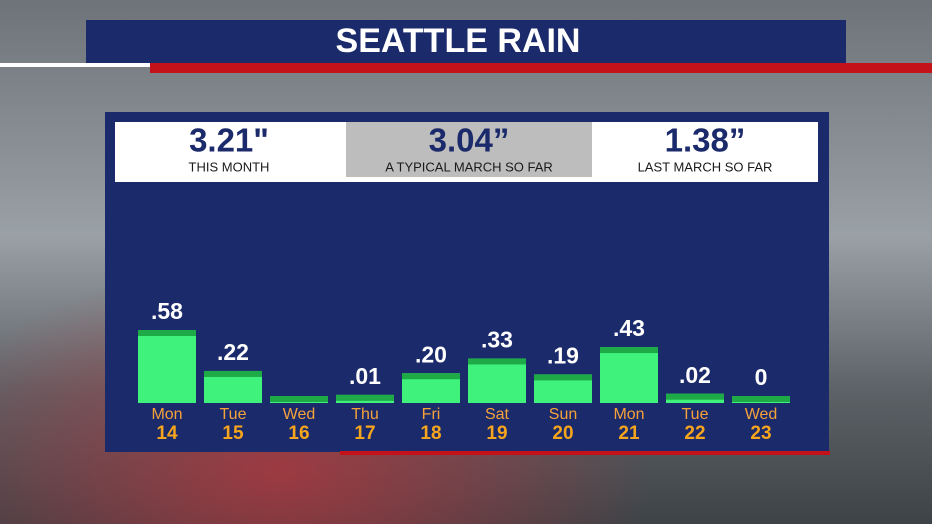 Image resolution: width=932 pixels, height=524 pixels. I want to click on day-label: Fri, so click(431, 414).